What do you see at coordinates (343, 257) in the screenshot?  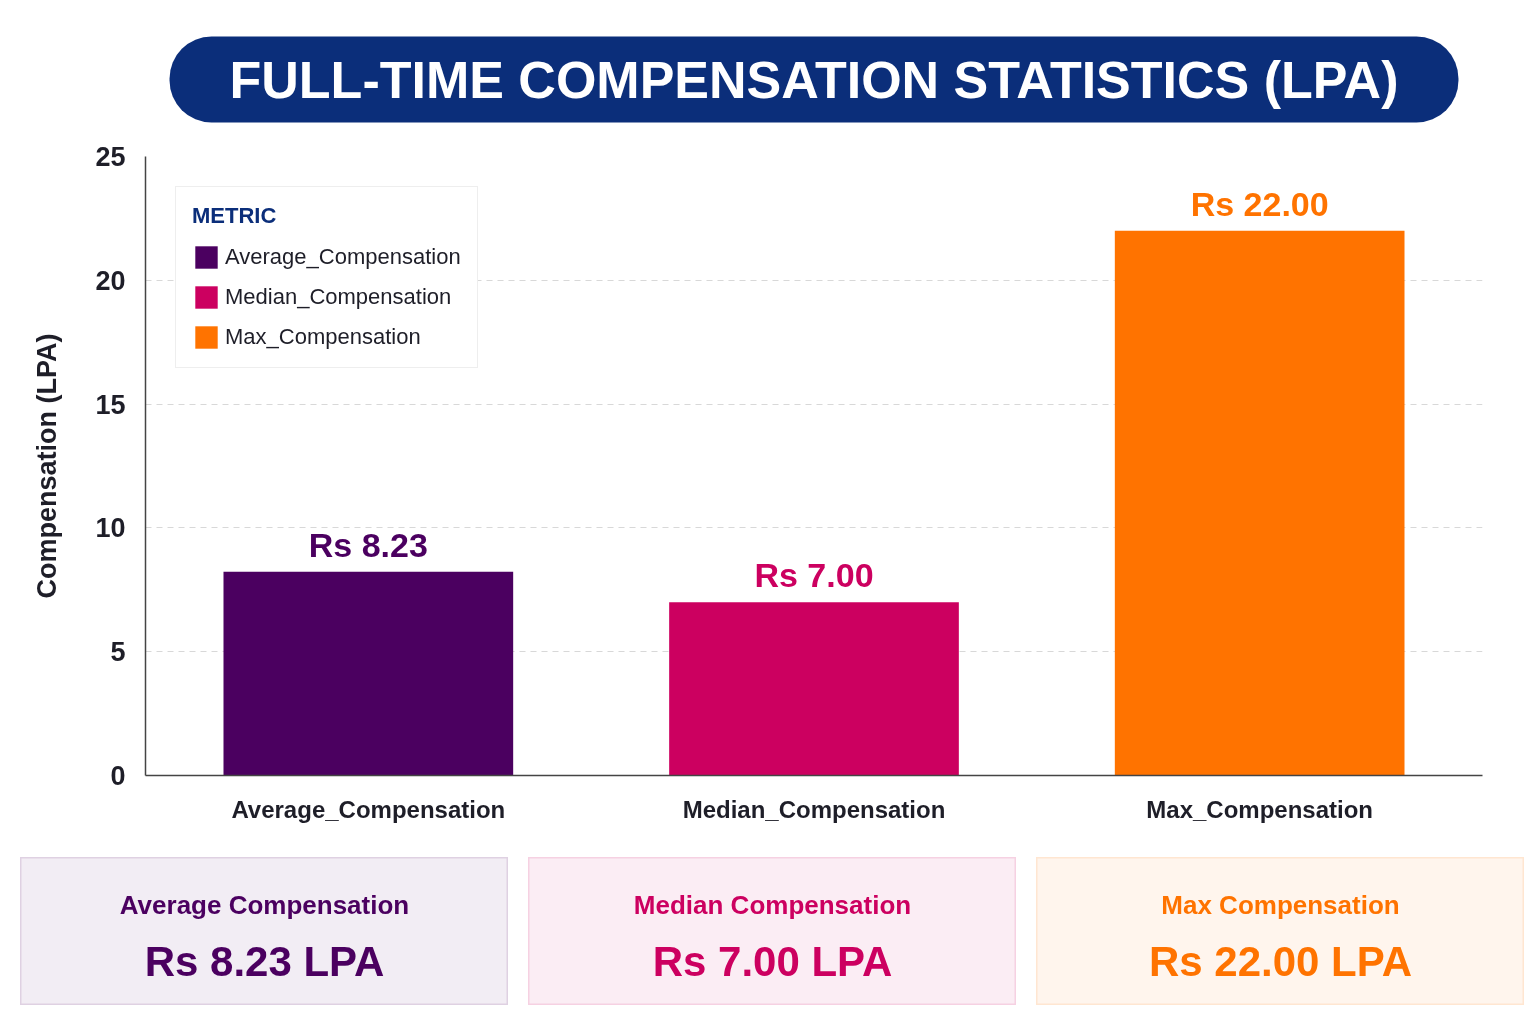 I see `legend-label: Average_Compensation` at bounding box center [343, 257].